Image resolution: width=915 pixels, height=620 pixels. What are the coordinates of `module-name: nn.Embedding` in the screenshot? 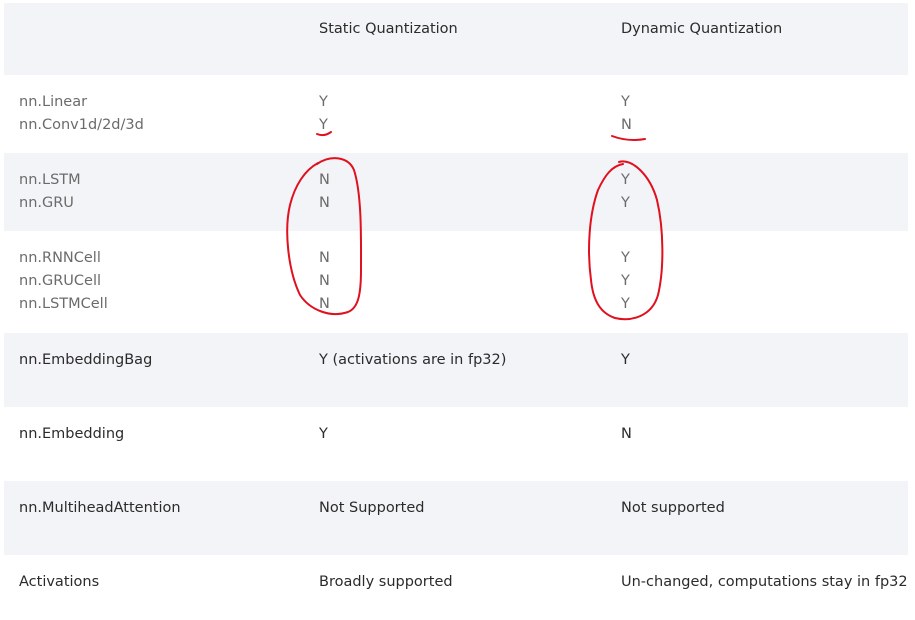 It's located at (72, 434).